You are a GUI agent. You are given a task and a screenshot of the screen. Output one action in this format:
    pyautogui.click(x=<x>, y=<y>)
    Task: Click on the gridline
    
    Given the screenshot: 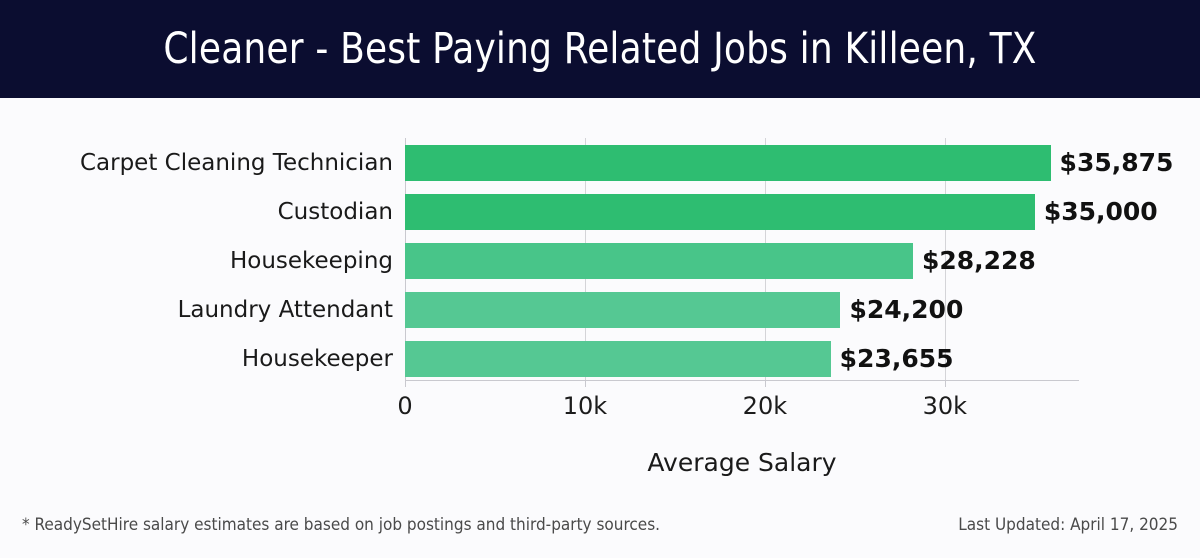 What is the action you would take?
    pyautogui.click(x=945, y=259)
    